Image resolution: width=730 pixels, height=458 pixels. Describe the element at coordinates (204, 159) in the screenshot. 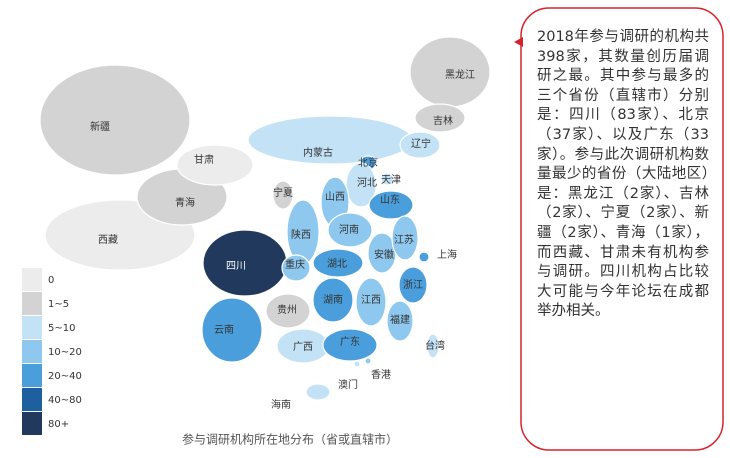

I see `province-label: 甘肃` at that location.